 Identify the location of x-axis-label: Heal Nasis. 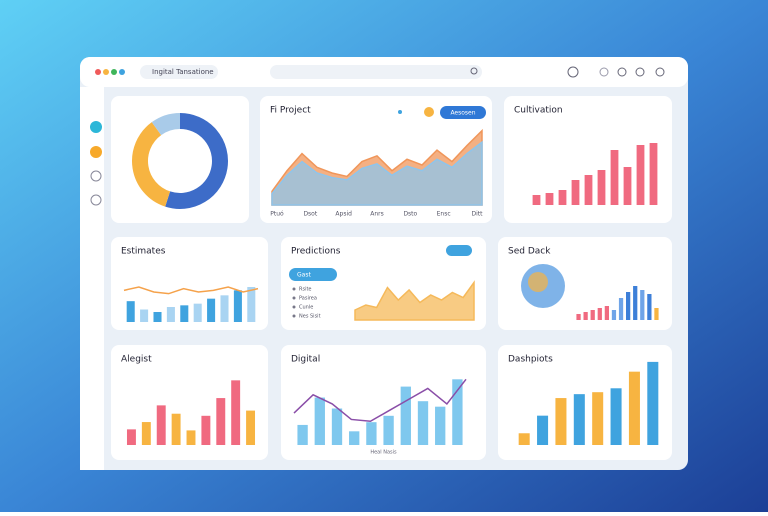
(383, 453).